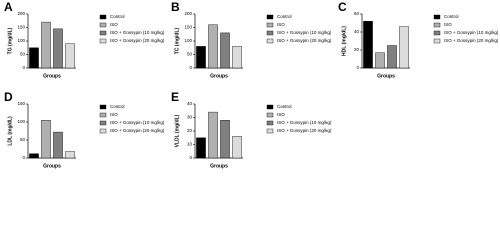 Image resolution: width=500 pixels, height=240 pixels. What do you see at coordinates (190, 144) in the screenshot?
I see `y-tick-label: 10` at bounding box center [190, 144].